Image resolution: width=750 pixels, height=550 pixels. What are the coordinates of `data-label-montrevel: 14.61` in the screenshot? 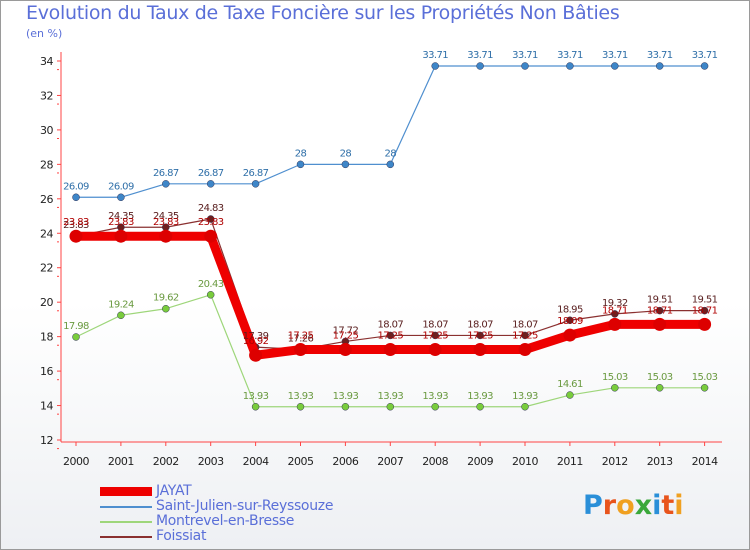 It's located at (570, 384).